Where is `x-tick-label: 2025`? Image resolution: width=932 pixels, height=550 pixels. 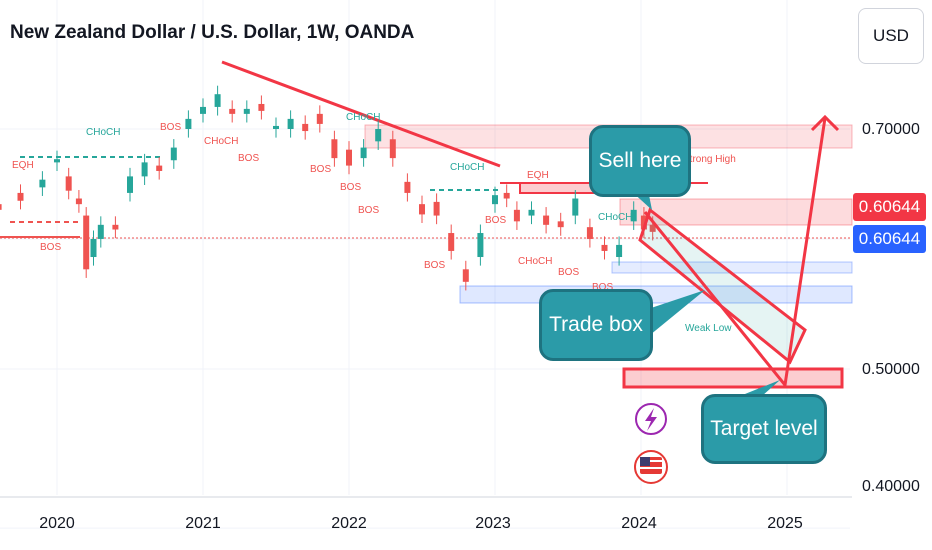
x-tick-label: 2025 is located at coordinates (785, 523).